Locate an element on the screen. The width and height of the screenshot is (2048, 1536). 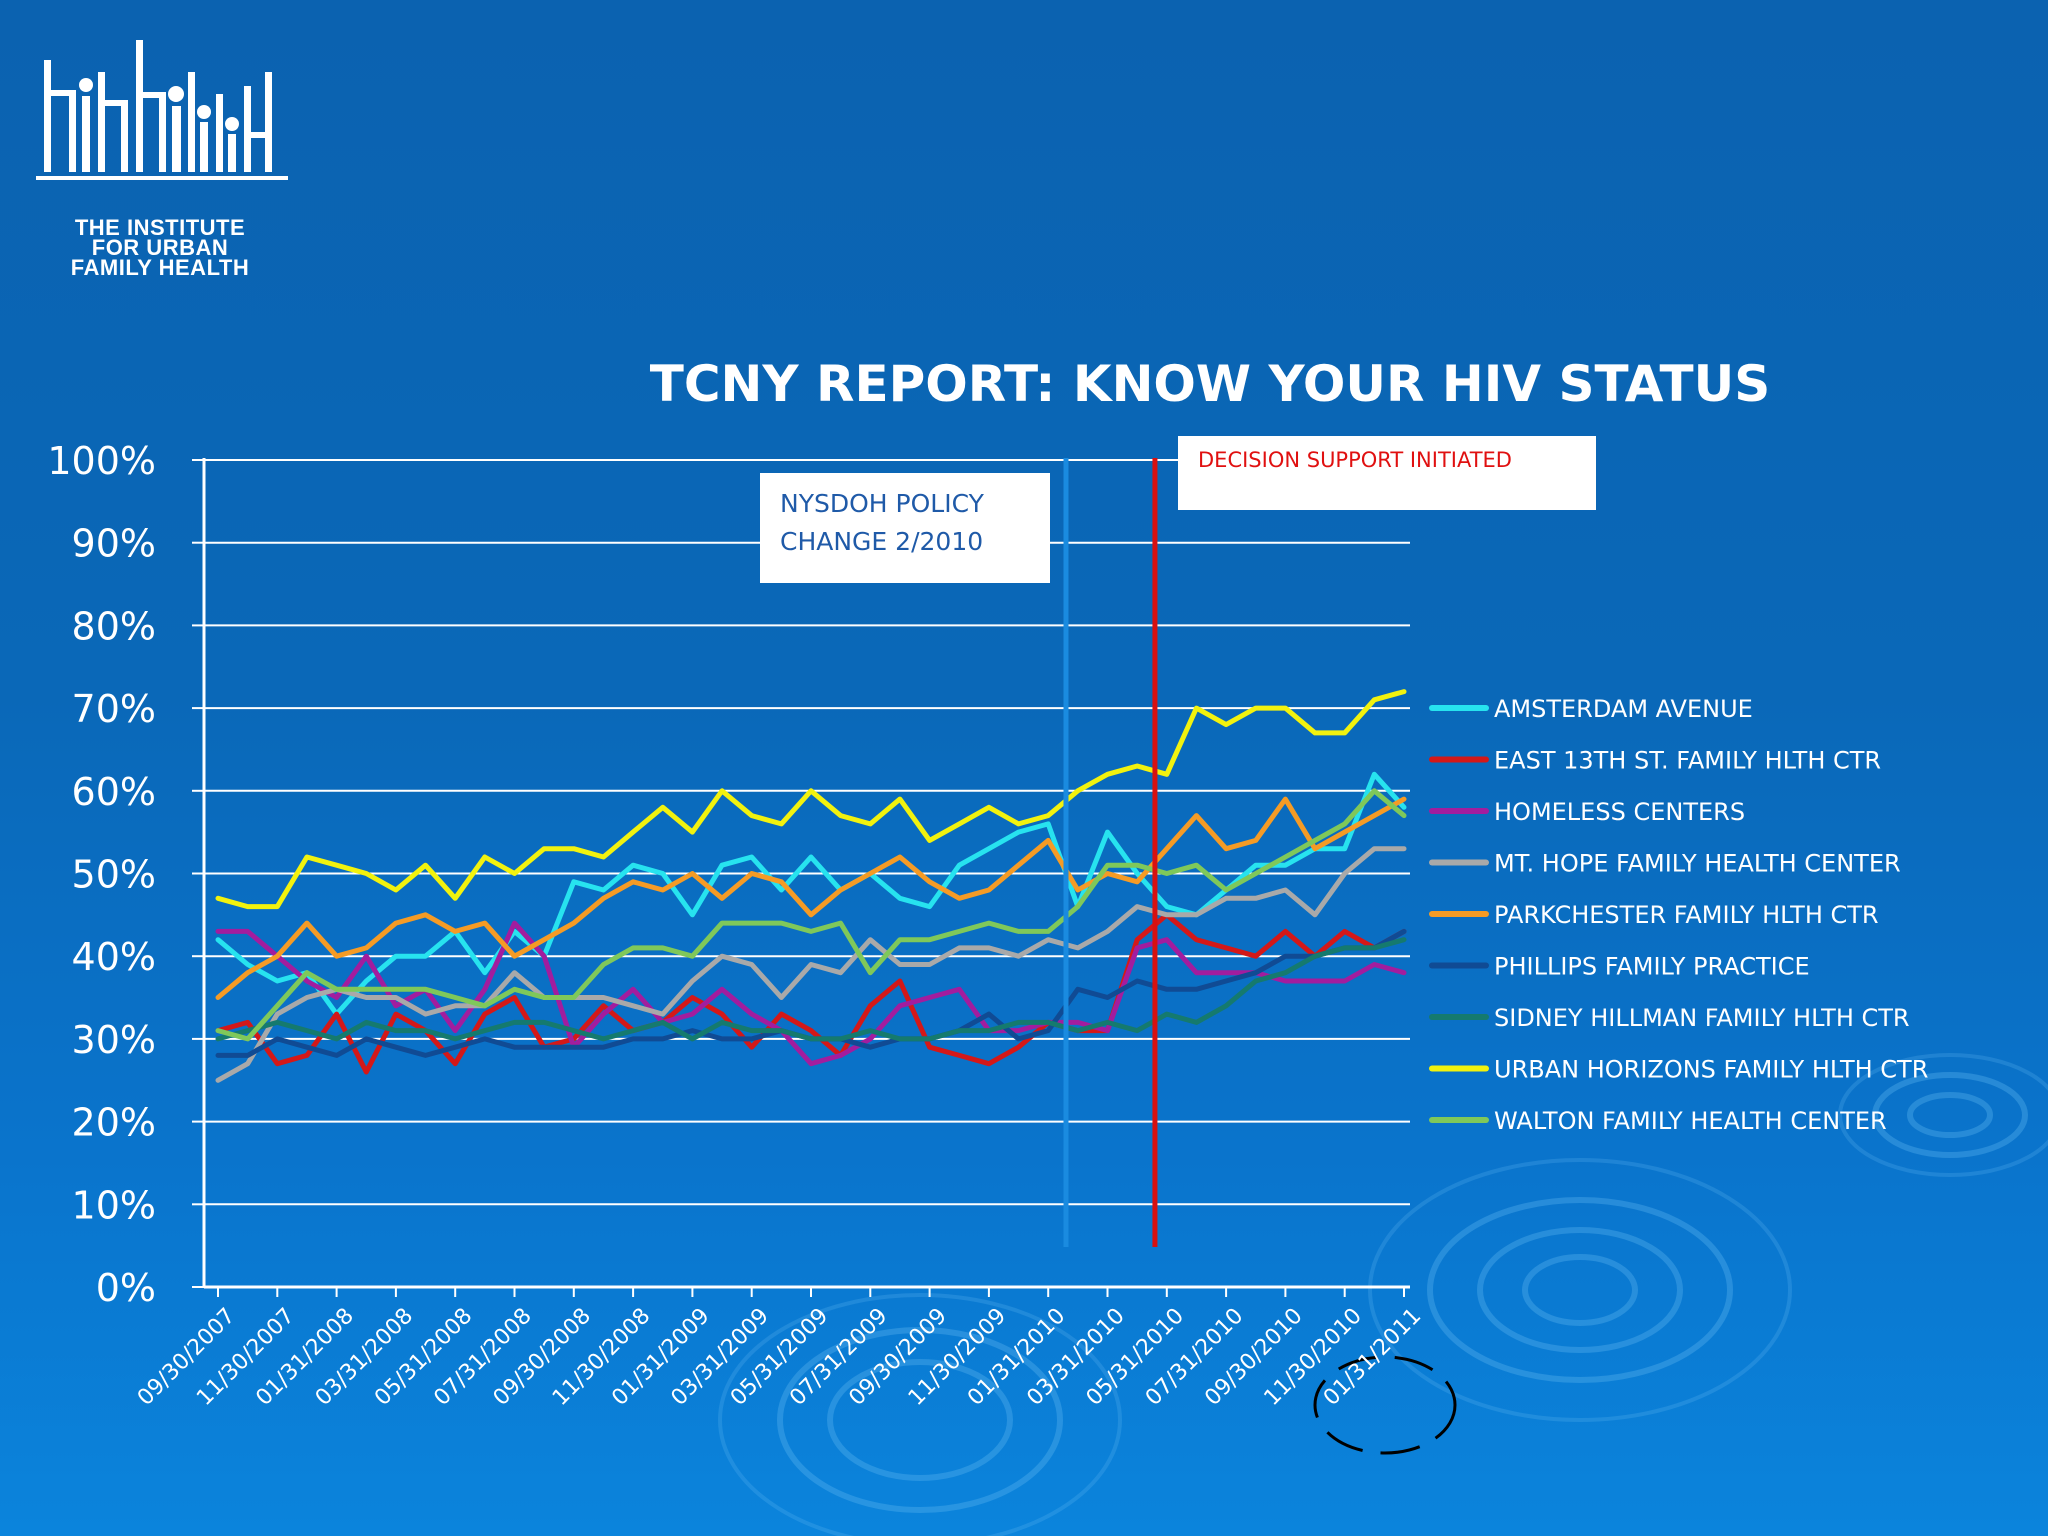
legend-label: HOMELESS CENTERS is located at coordinates (1619, 812).